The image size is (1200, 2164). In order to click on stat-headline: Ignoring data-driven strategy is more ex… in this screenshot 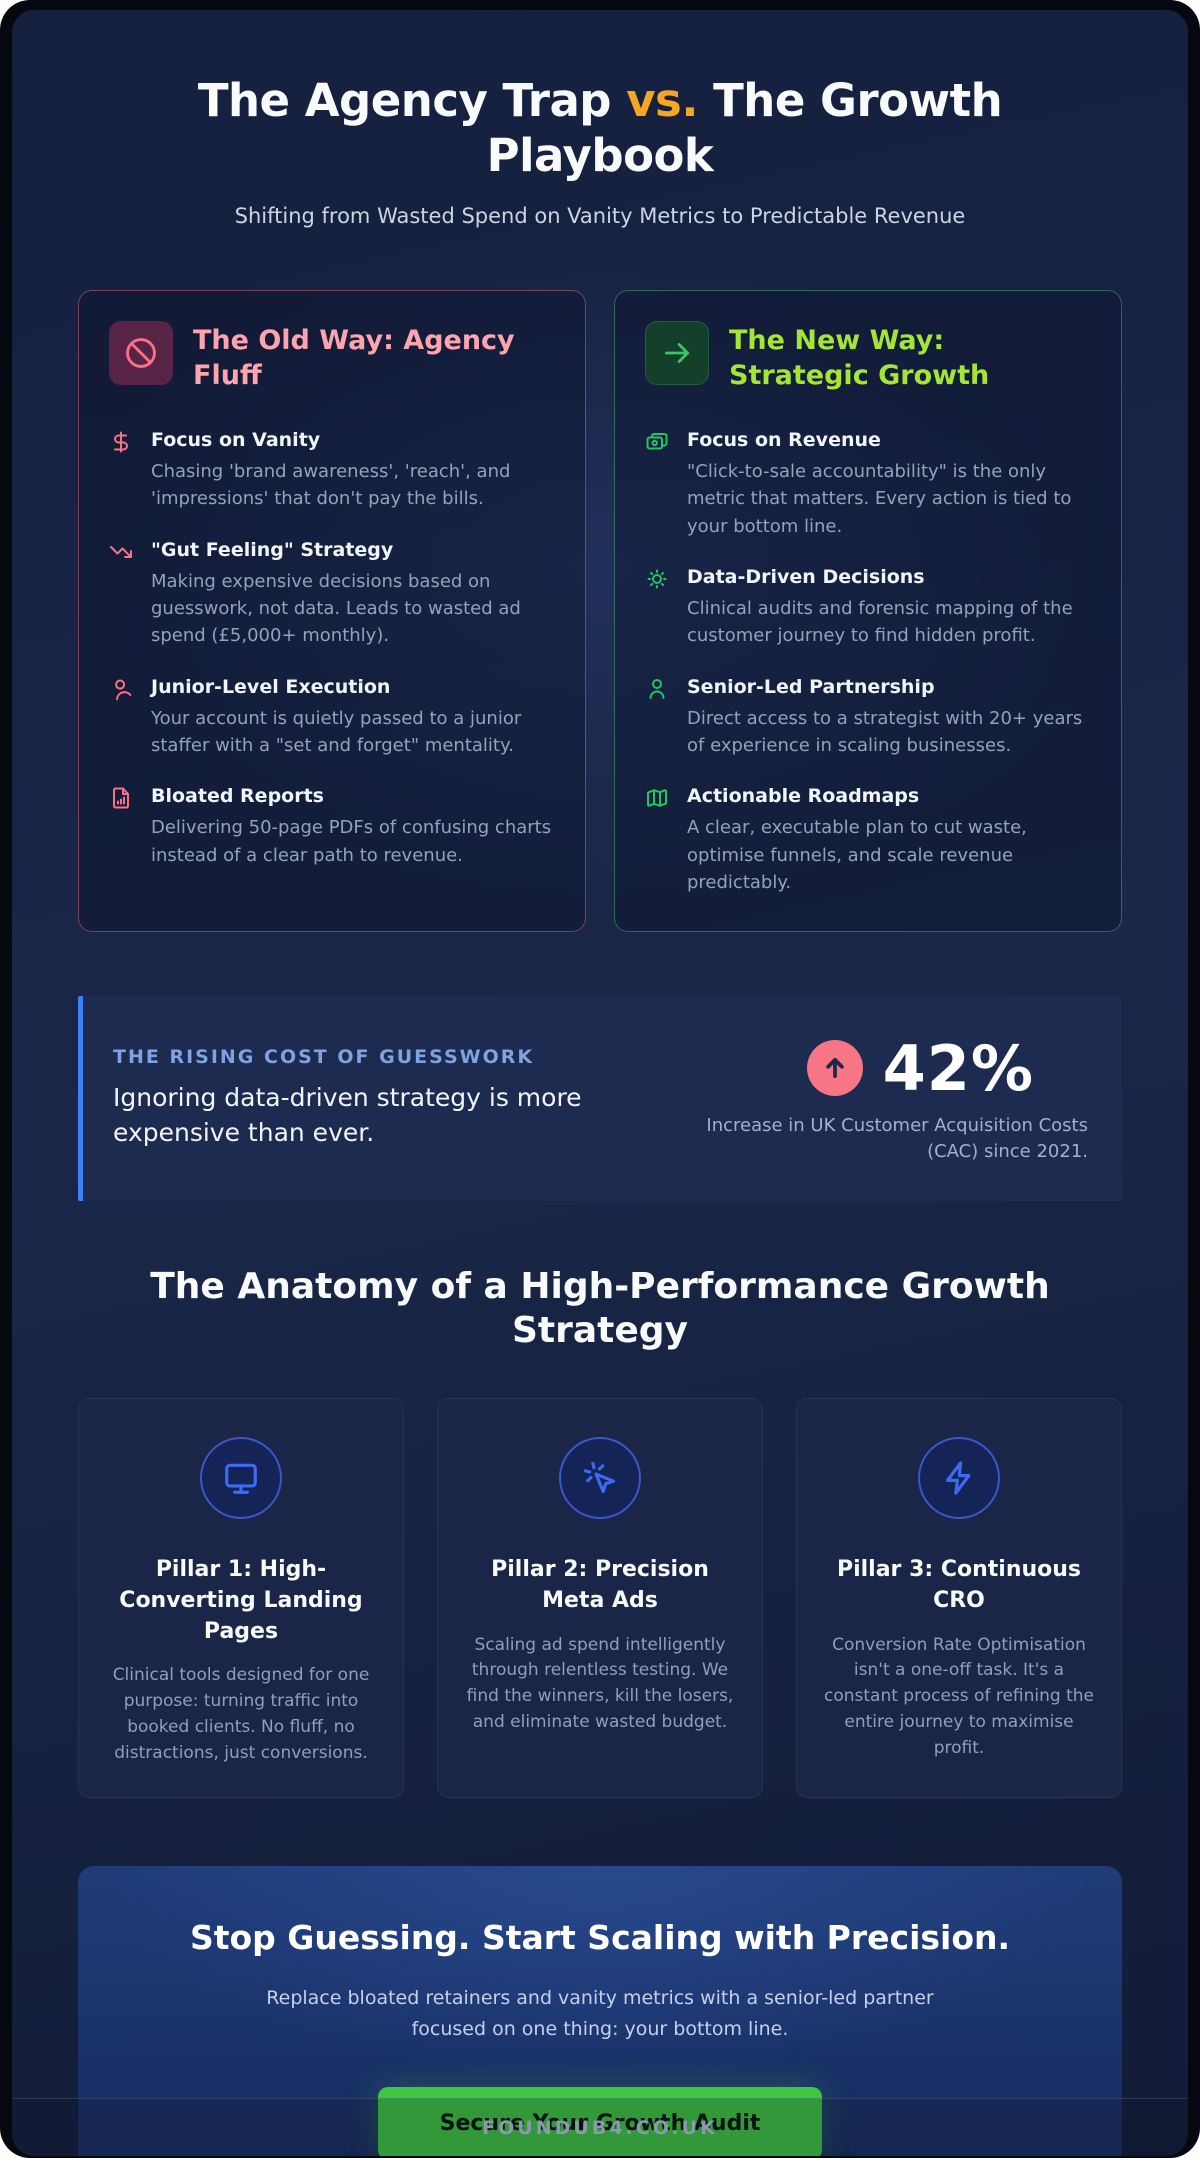, I will do `click(347, 1115)`.